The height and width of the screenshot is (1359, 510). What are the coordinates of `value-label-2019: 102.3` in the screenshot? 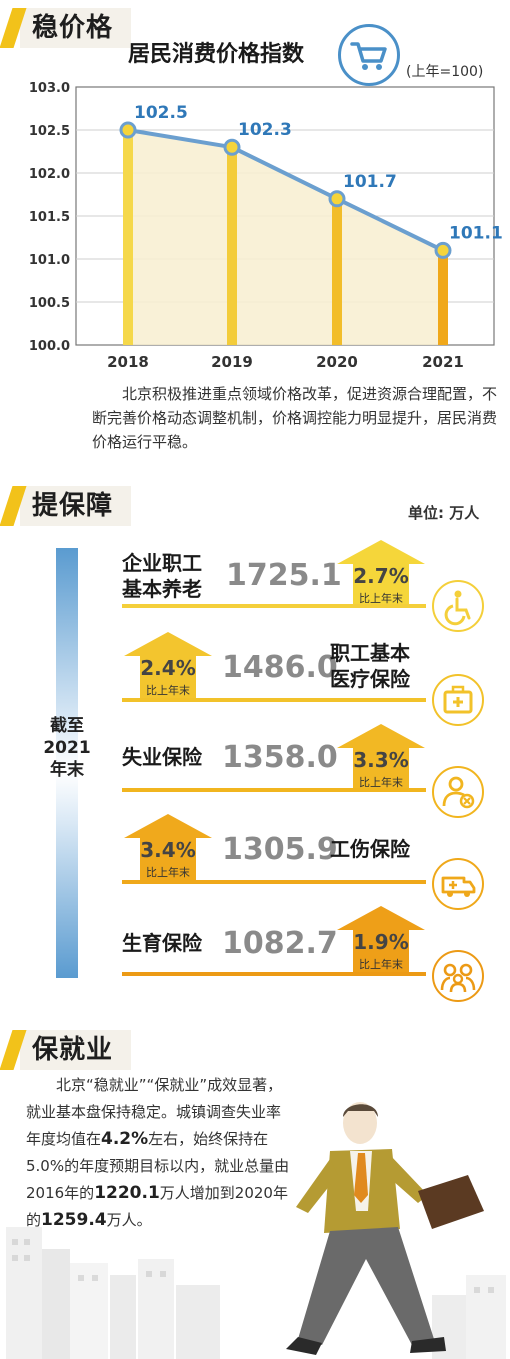 It's located at (265, 130).